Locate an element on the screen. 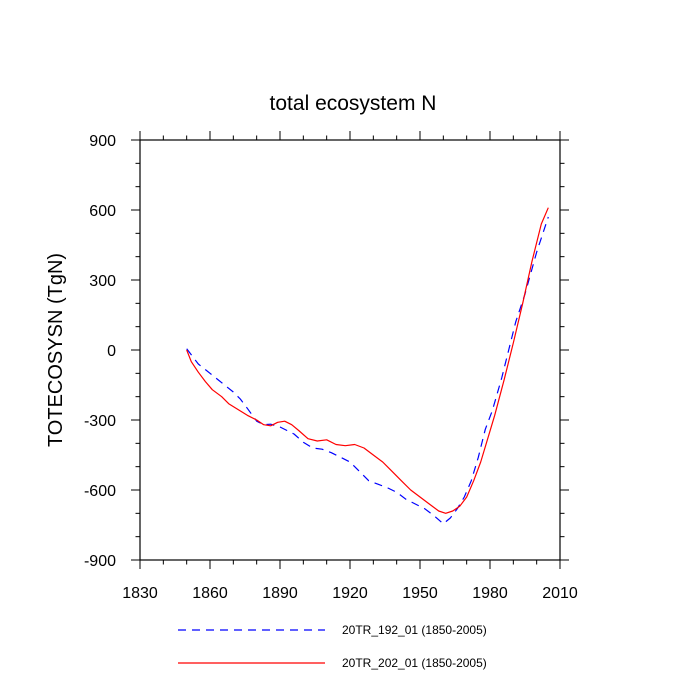  x-tick-label: 1830 is located at coordinates (140, 593).